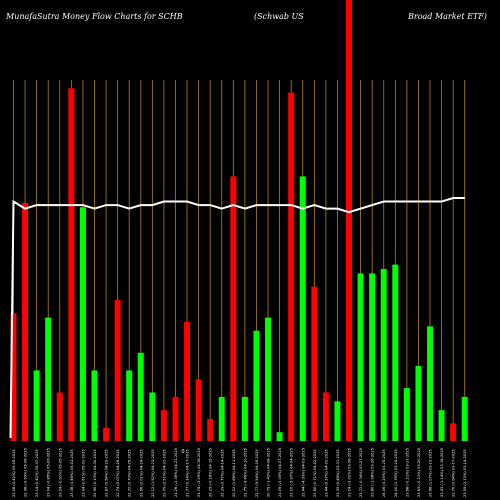 This screenshot has width=500, height=500. What do you see at coordinates (373, 472) in the screenshot?
I see `tick-label: 23.80 (-1.08%) 03-26-2025` at bounding box center [373, 472].